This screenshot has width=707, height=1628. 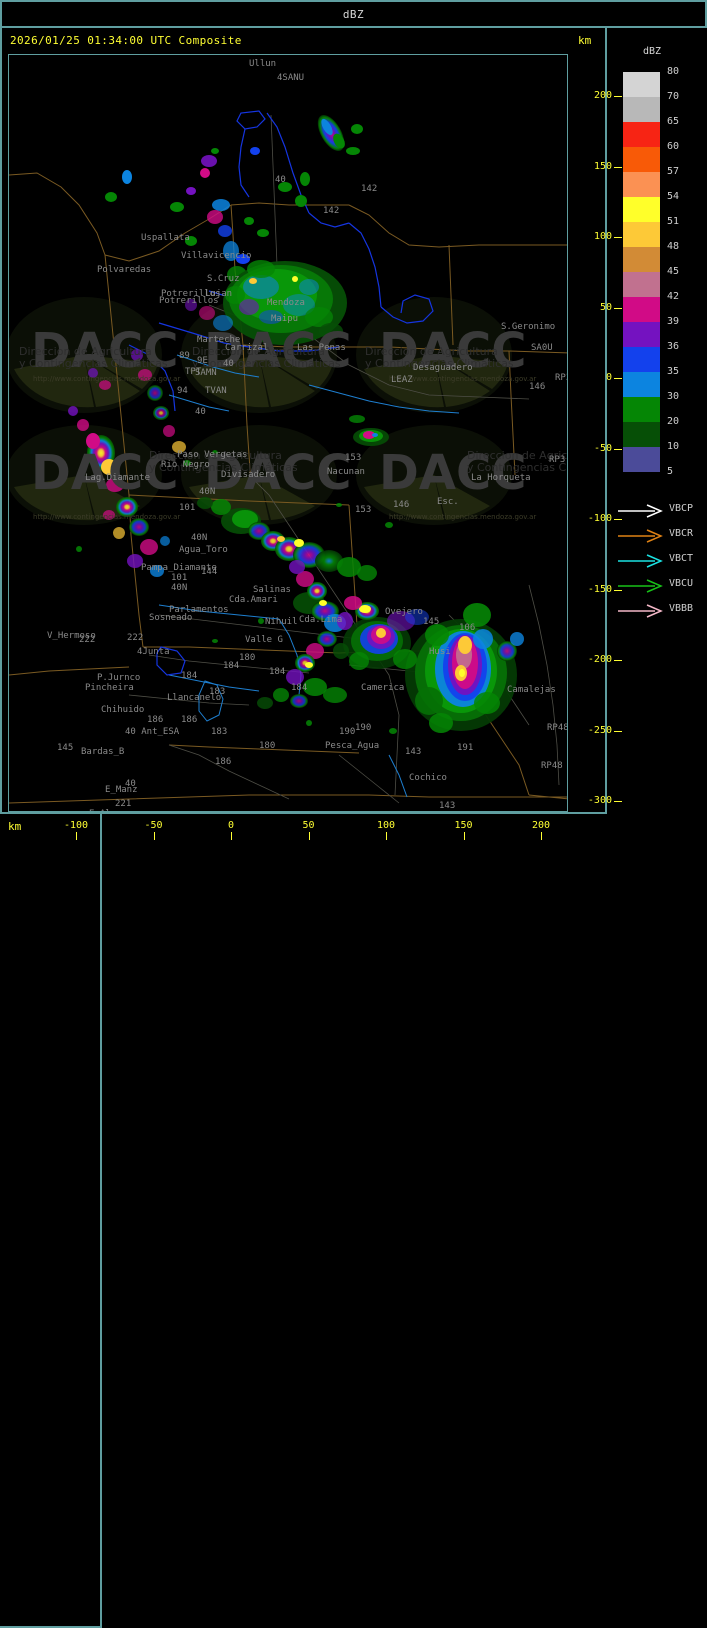 What do you see at coordinates (673, 171) in the screenshot?
I see `colorbar-tick-label: 57` at bounding box center [673, 171].